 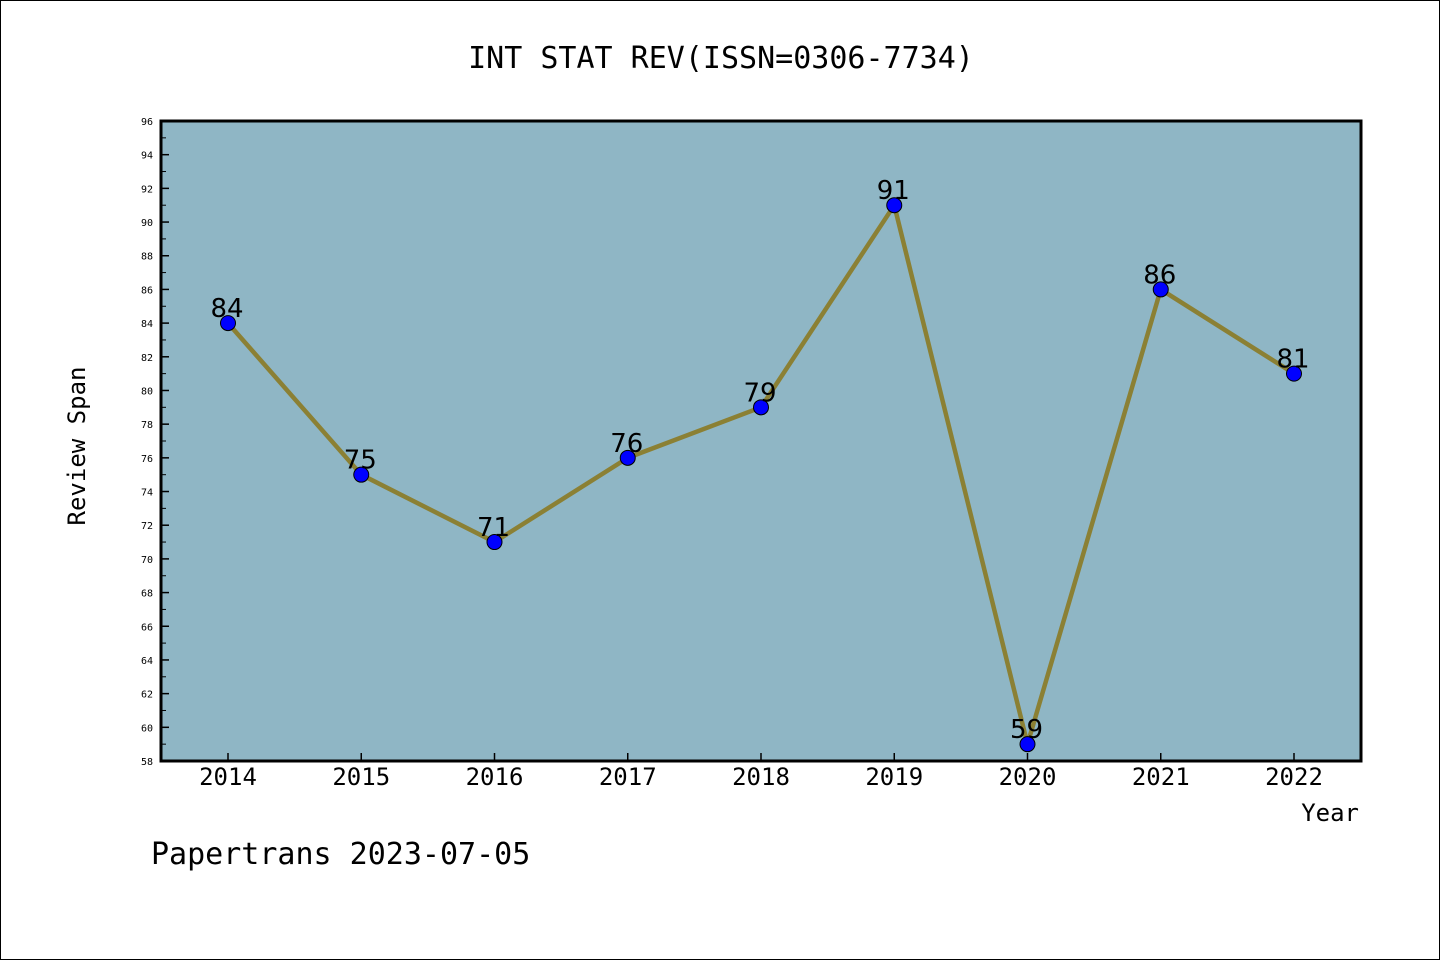 What do you see at coordinates (228, 777) in the screenshot?
I see `x-tick-label: 2014` at bounding box center [228, 777].